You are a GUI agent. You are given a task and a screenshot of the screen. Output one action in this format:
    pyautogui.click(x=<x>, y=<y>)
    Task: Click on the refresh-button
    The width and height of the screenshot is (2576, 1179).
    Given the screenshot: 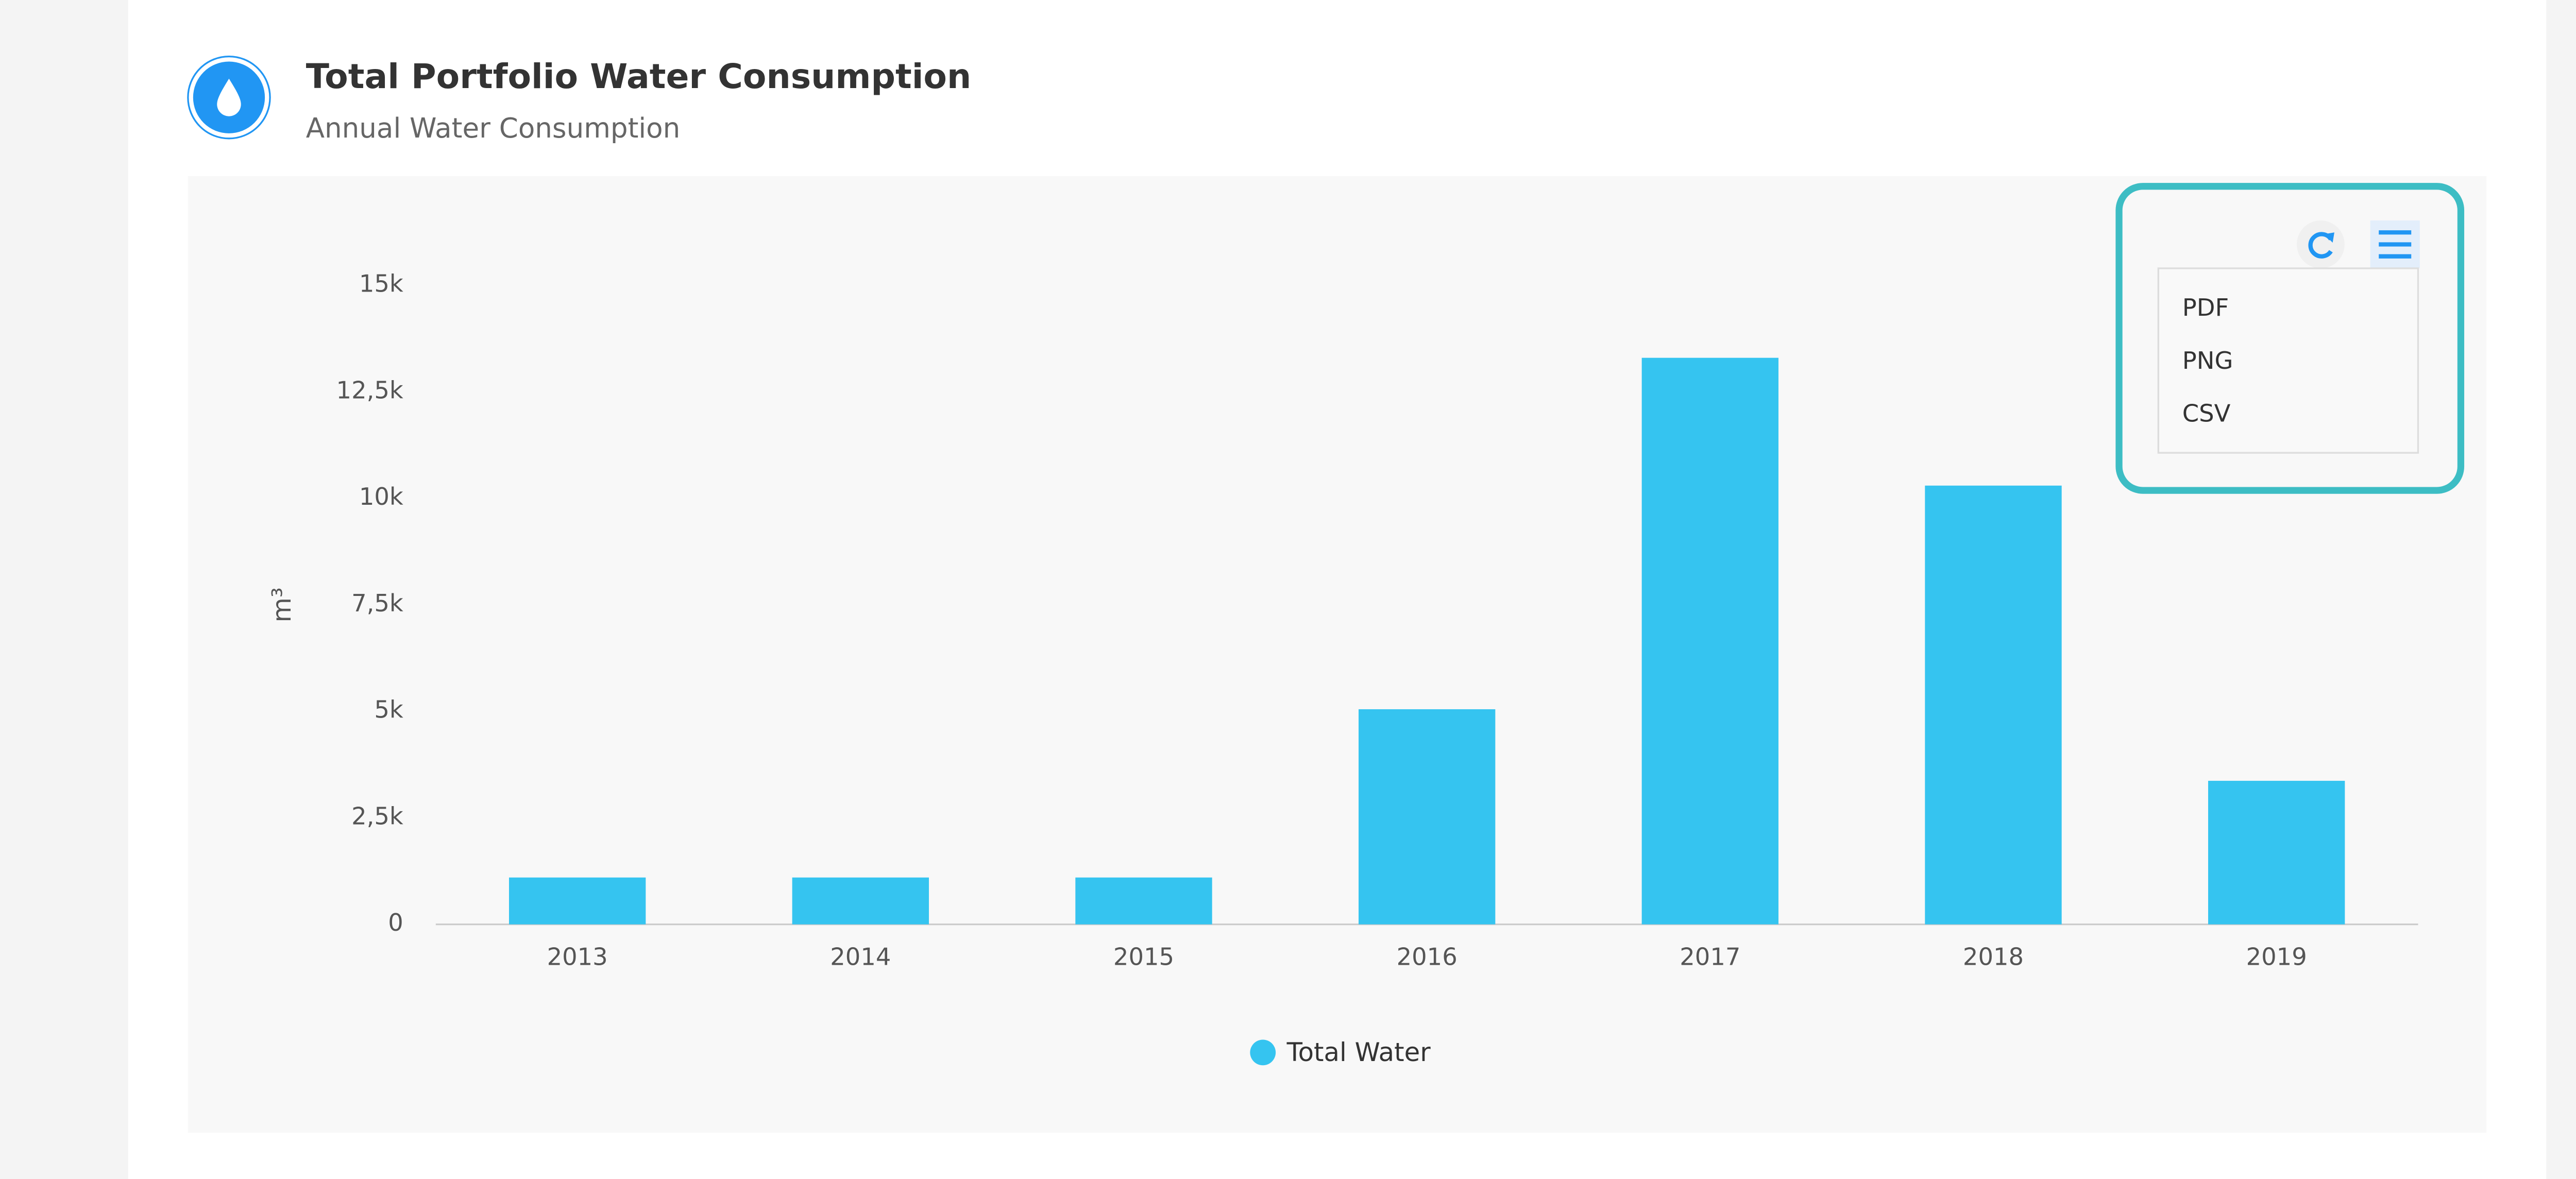 What is the action you would take?
    pyautogui.click(x=2321, y=244)
    